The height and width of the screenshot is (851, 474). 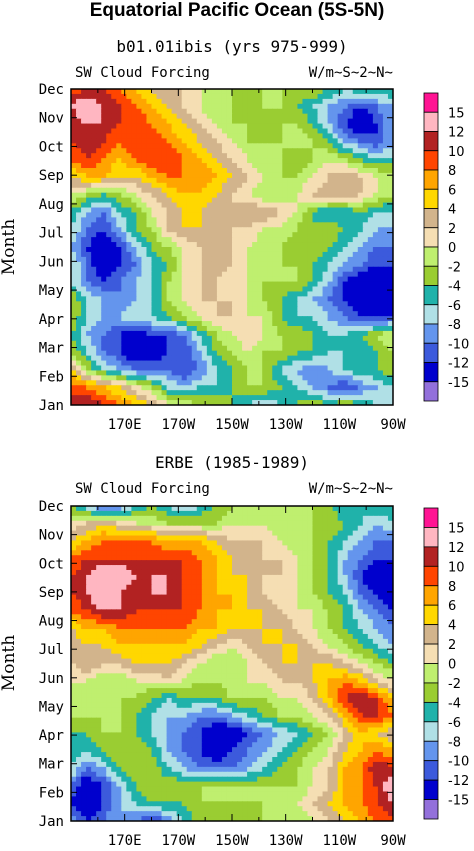 What do you see at coordinates (452, 248) in the screenshot?
I see `colorbar-label: 0` at bounding box center [452, 248].